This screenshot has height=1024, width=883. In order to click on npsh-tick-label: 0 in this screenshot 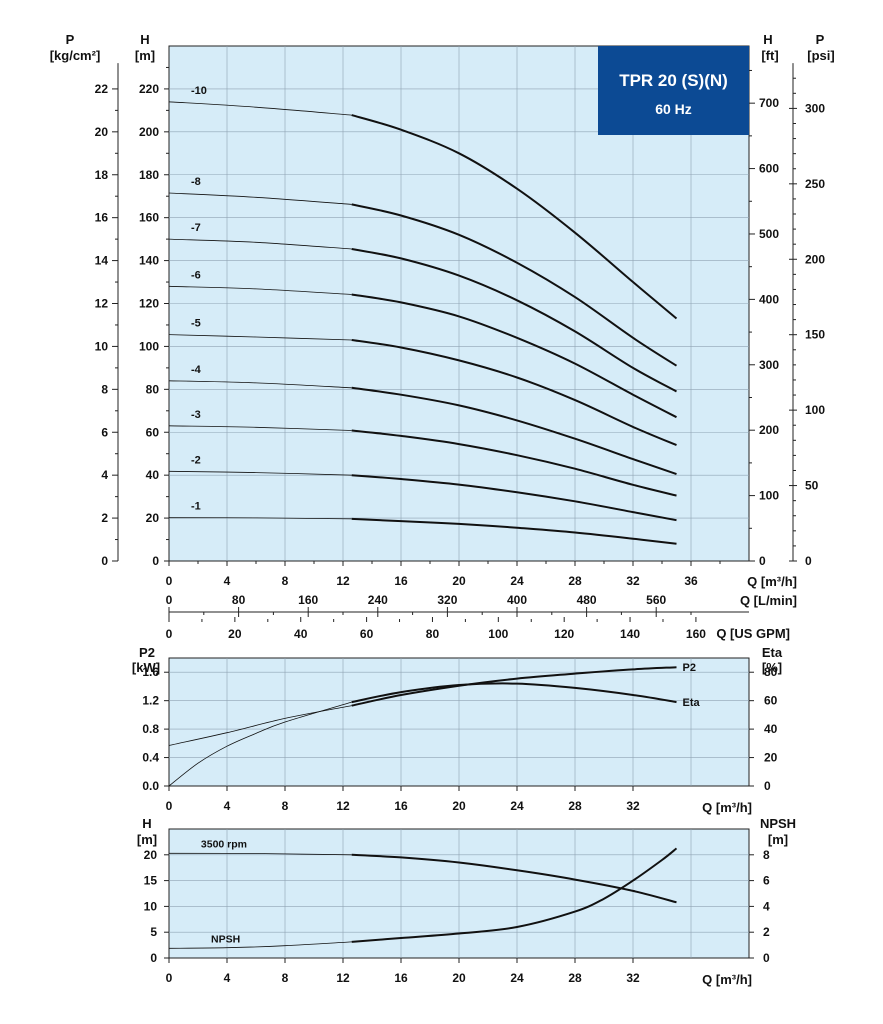, I will do `click(766, 958)`.